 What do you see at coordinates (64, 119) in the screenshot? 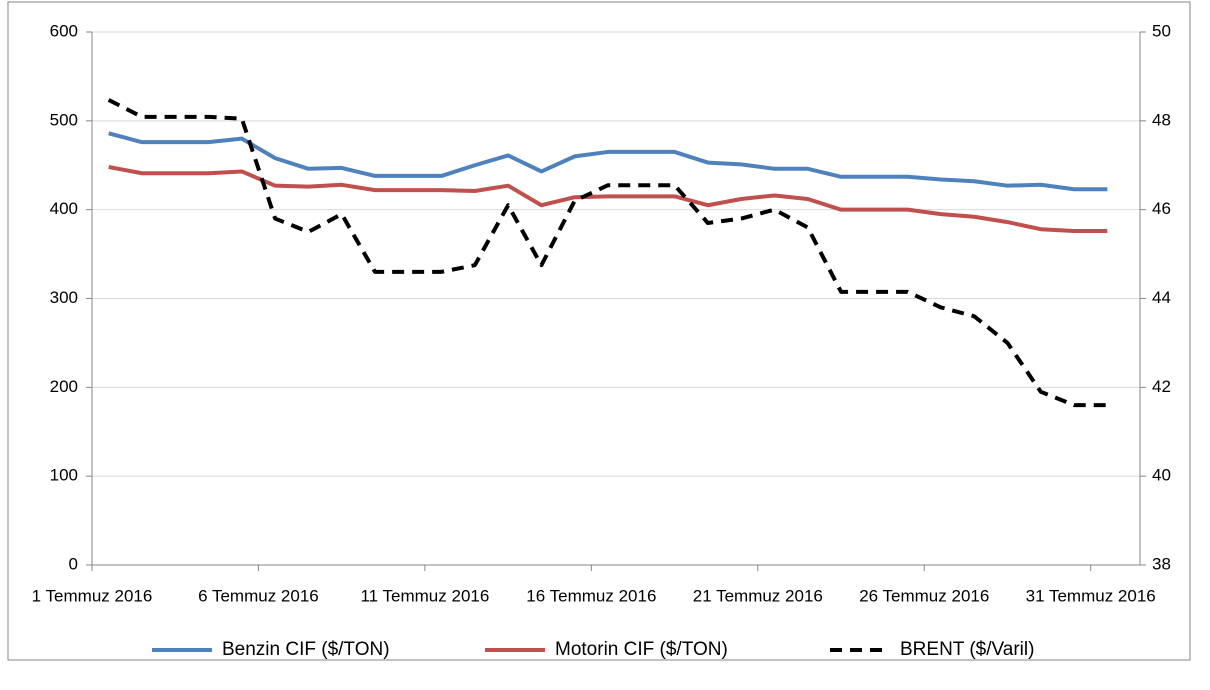
I see `y-tick-label: 500` at bounding box center [64, 119].